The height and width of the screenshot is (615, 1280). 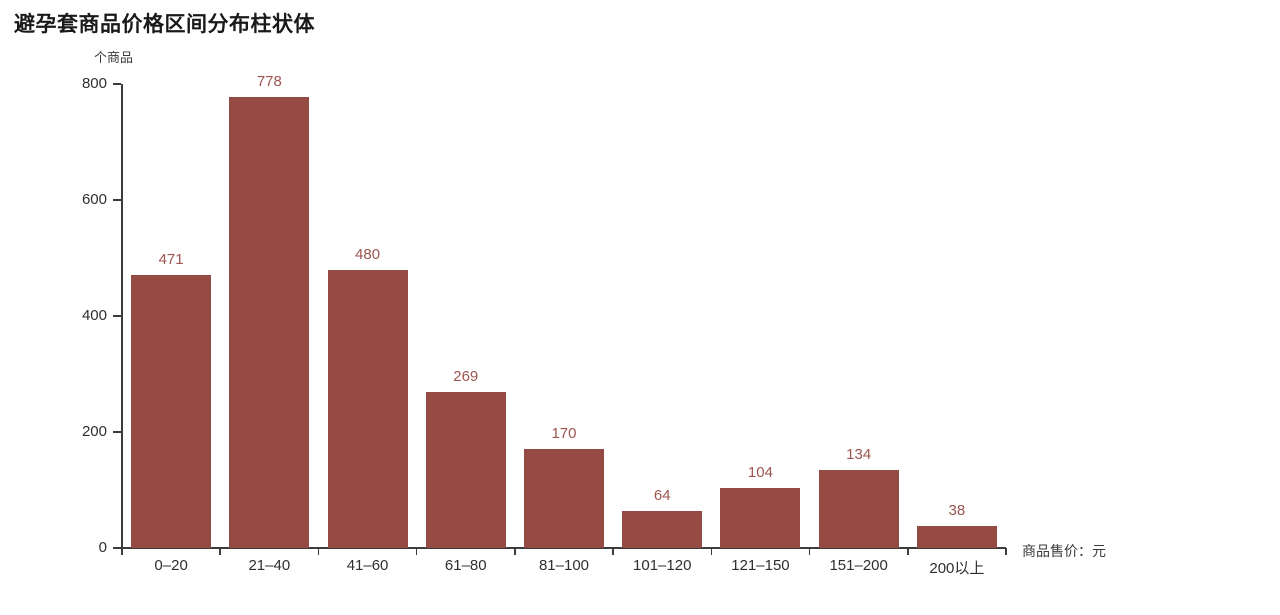 What do you see at coordinates (564, 434) in the screenshot?
I see `bar-value-label: 170` at bounding box center [564, 434].